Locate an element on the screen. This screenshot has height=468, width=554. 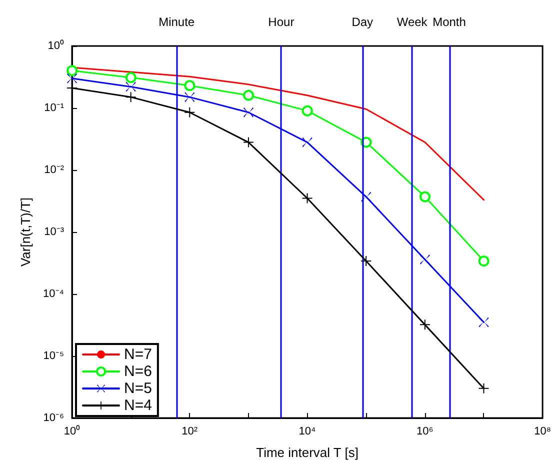
ref-line-label: Day is located at coordinates (363, 22).